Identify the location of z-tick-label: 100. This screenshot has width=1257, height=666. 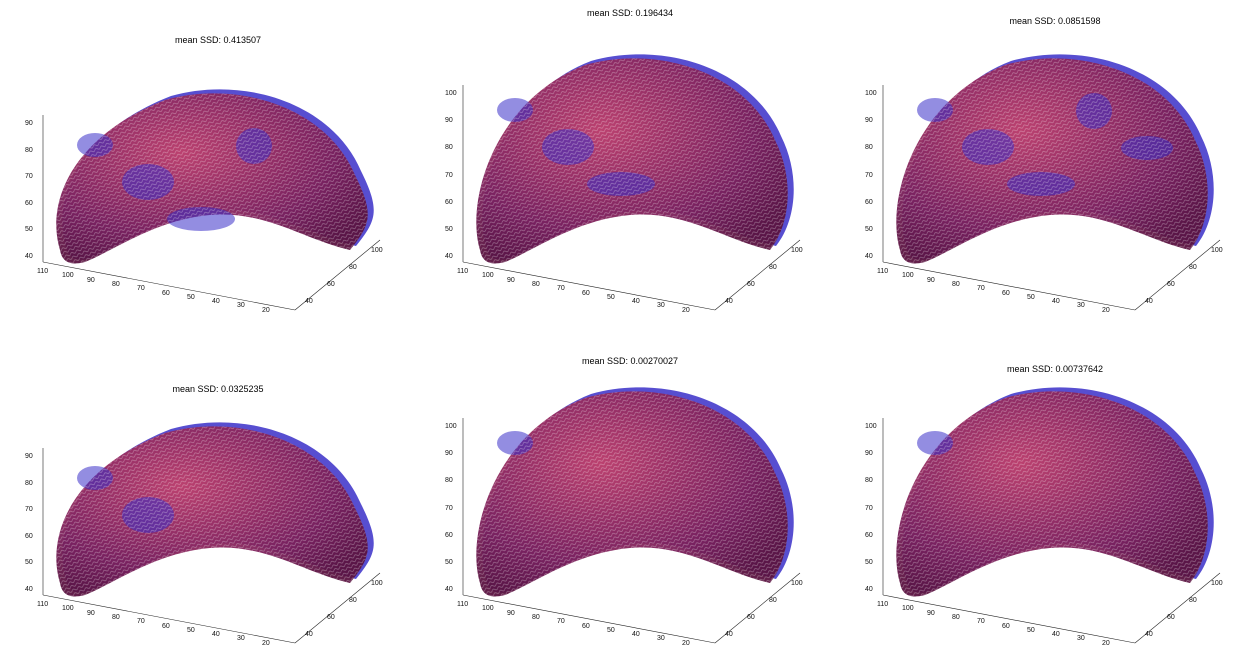
(871, 93).